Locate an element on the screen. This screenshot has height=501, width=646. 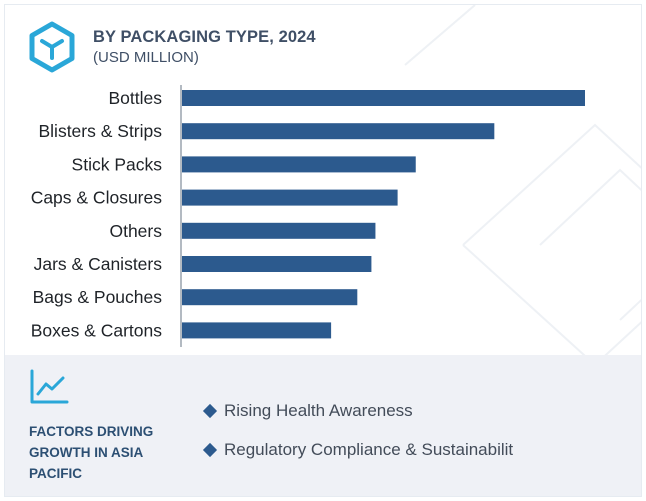
category-label: Stick Packs is located at coordinates (117, 164).